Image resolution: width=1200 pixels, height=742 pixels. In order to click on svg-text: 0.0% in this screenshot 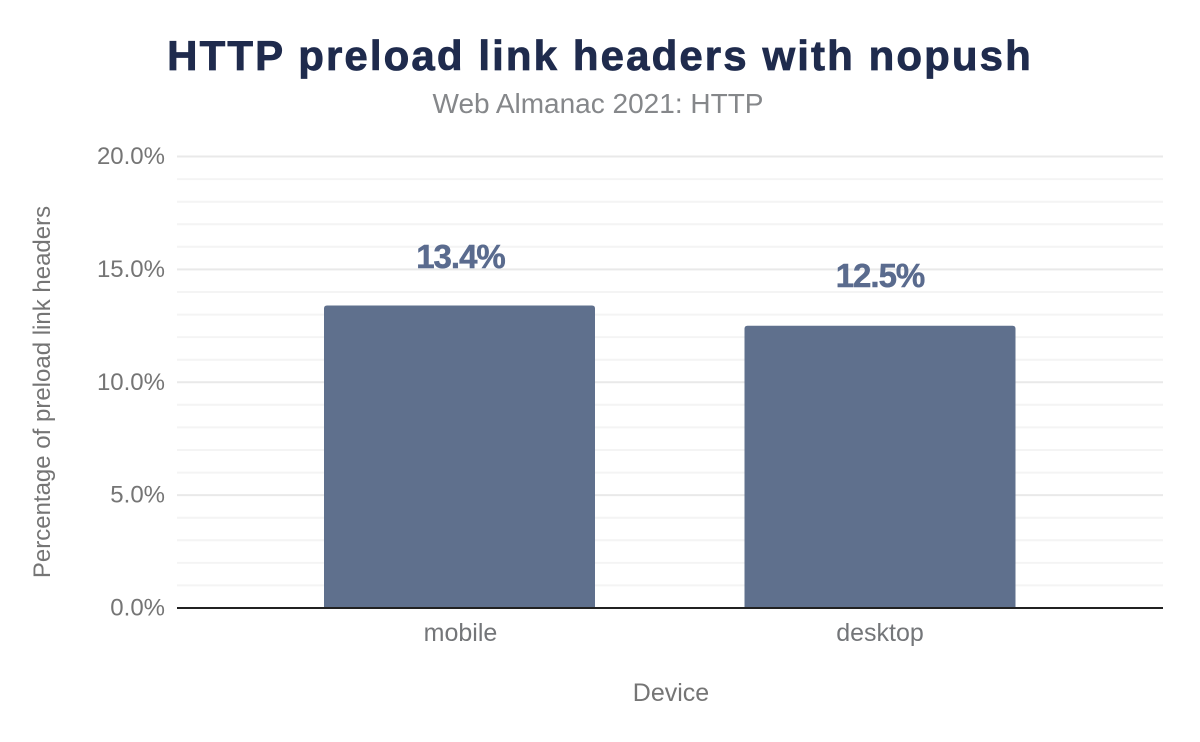, I will do `click(137, 608)`.